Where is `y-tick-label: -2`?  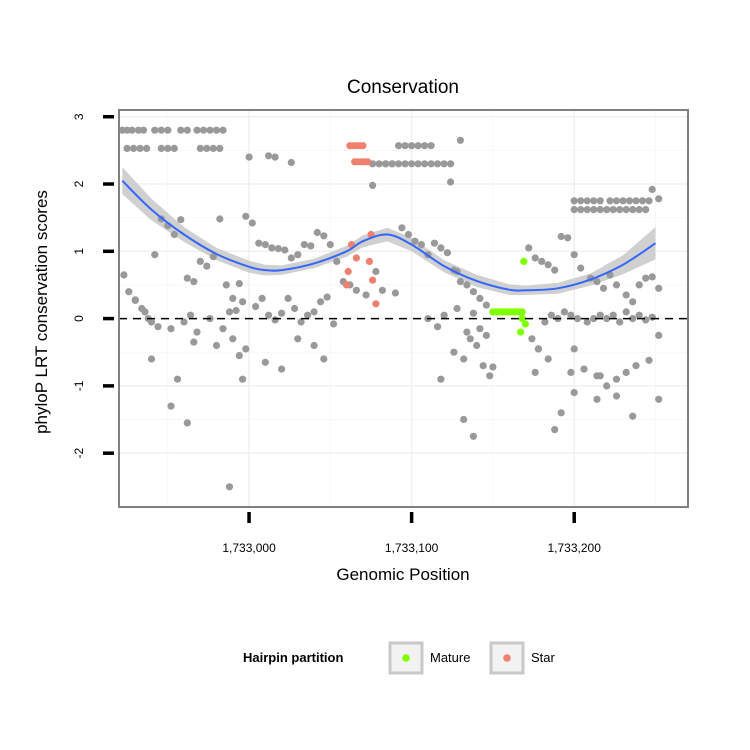 y-tick-label: -2 is located at coordinates (79, 453).